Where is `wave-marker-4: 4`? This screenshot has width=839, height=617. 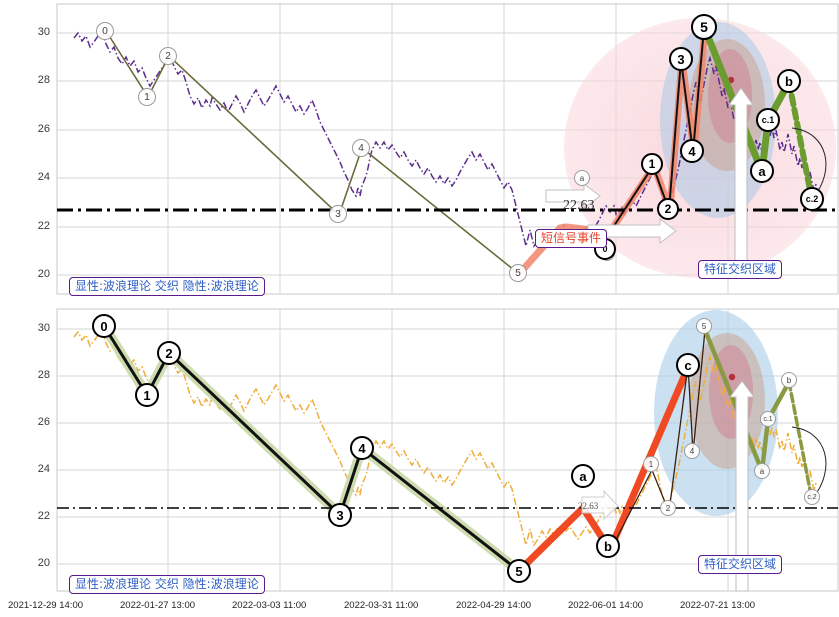
wave-marker-4: 4 is located at coordinates (361, 148).